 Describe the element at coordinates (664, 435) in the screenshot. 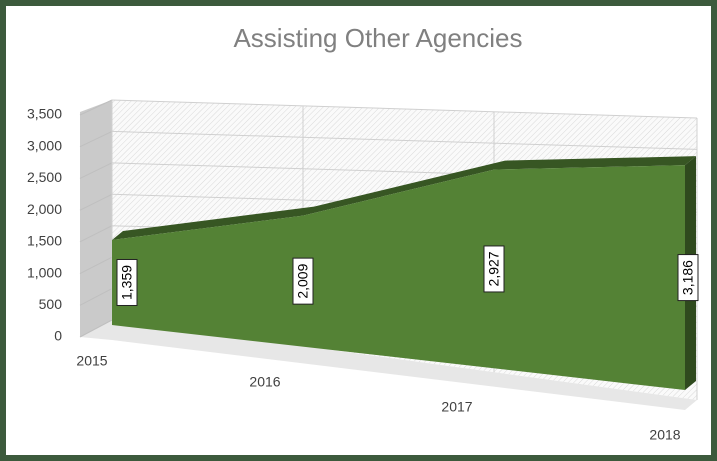

I see `x-tick-label: 2018` at that location.